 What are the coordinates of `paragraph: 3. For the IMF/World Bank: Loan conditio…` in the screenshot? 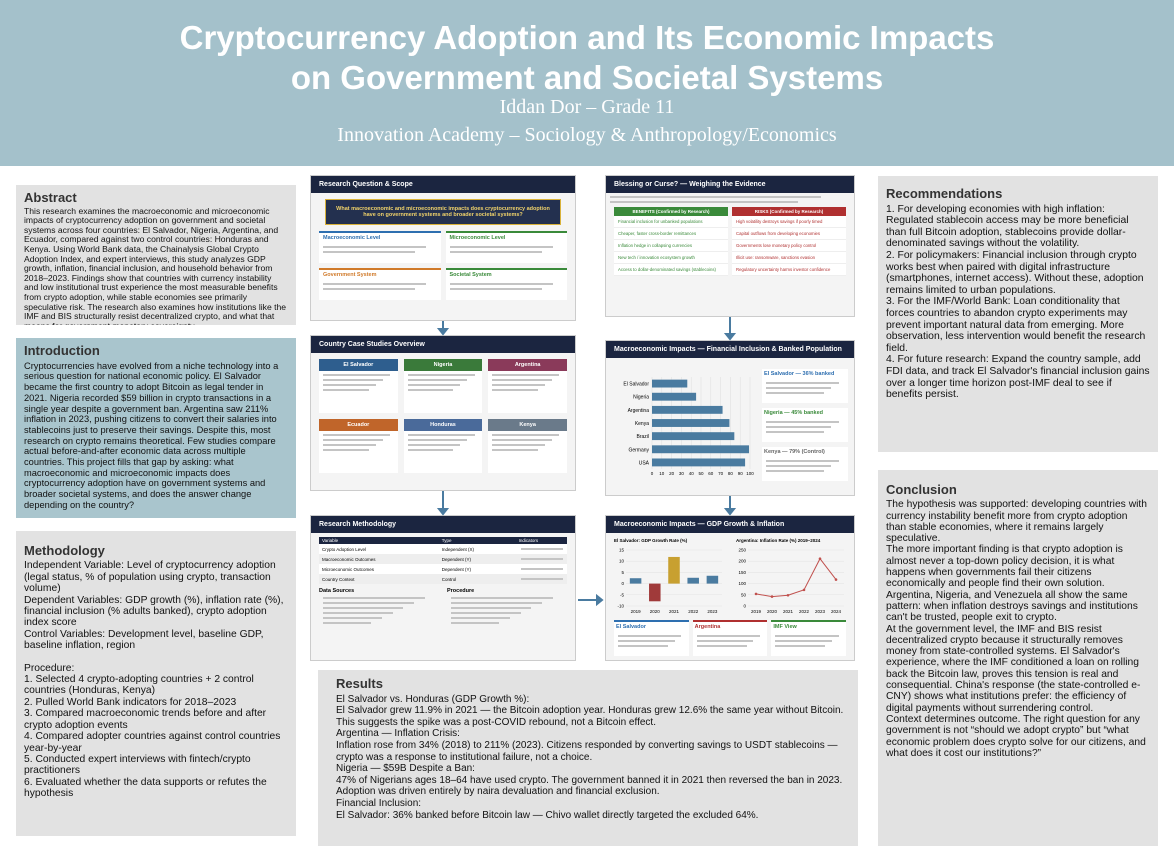 It's located at (1016, 325).